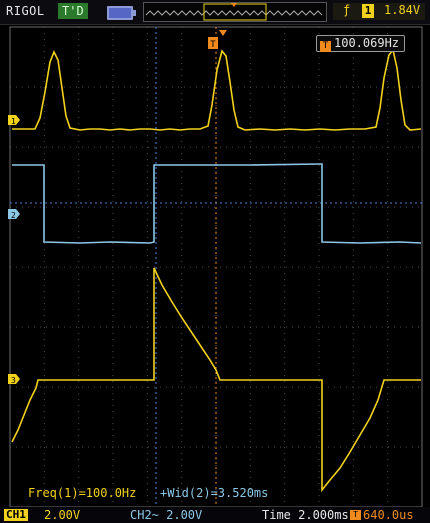  Describe the element at coordinates (367, 43) in the screenshot. I see `frequency-counter-value: 100.069Hz` at that location.